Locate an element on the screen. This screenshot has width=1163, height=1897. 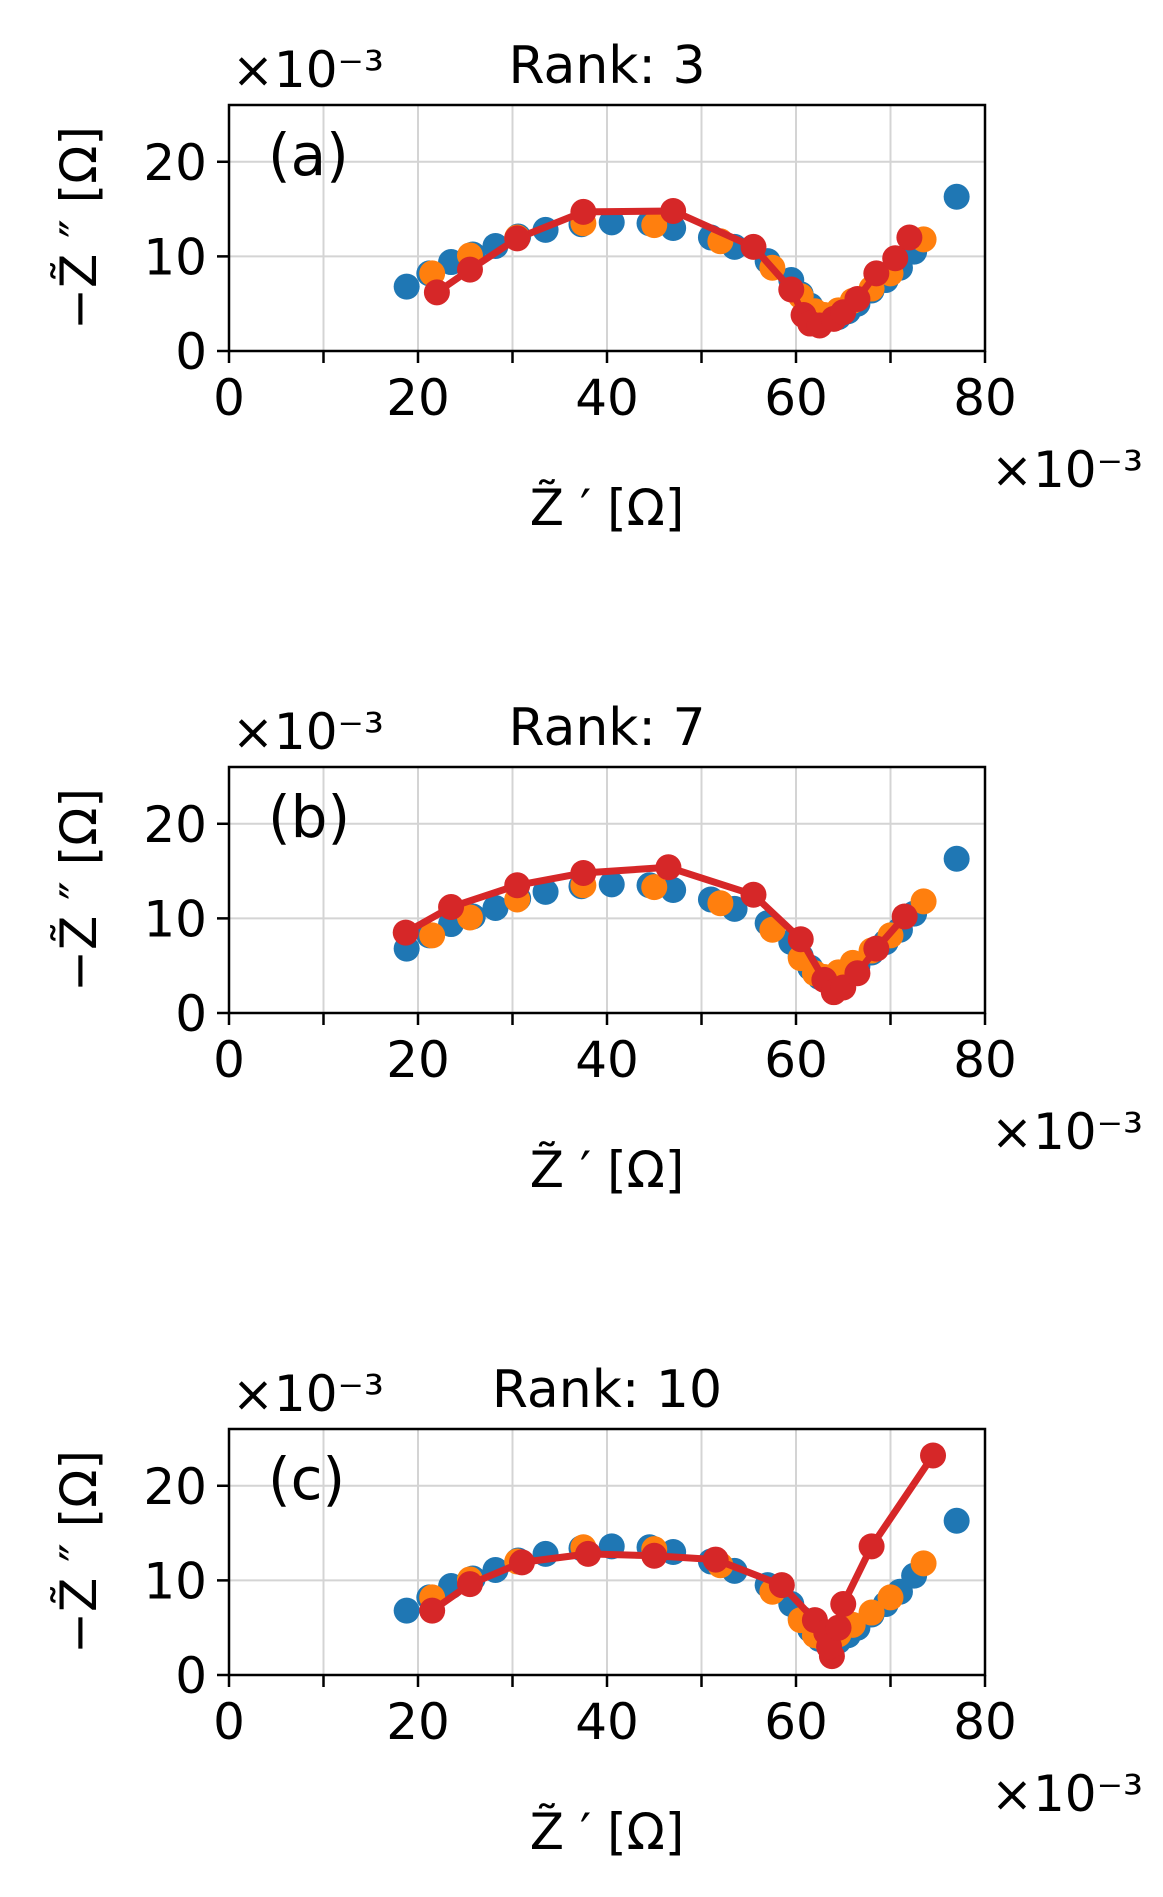
panel-label: (a) is located at coordinates (308, 155).